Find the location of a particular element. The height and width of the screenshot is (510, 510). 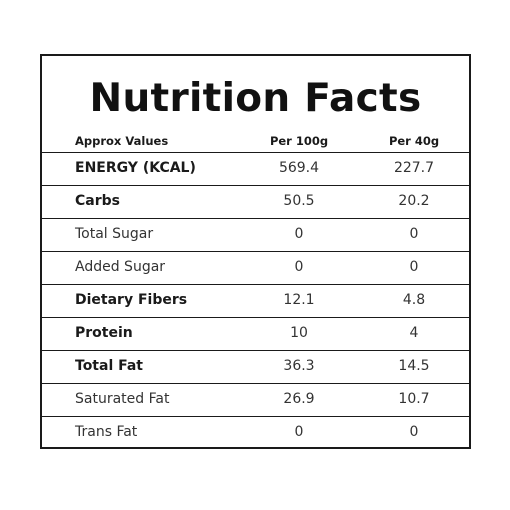

row-label: Saturated Fat is located at coordinates (122, 399).